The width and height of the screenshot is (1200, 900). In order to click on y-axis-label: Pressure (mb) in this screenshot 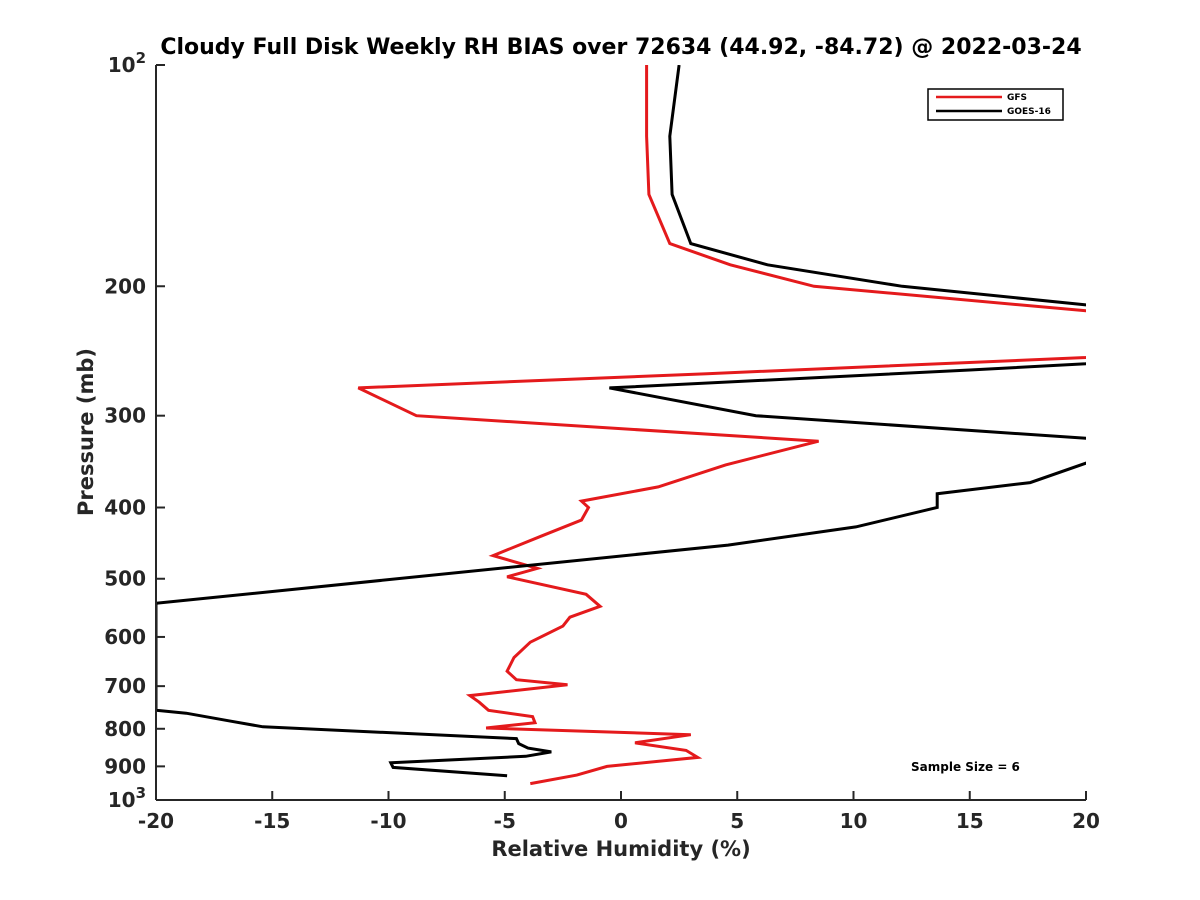, I will do `click(86, 432)`.